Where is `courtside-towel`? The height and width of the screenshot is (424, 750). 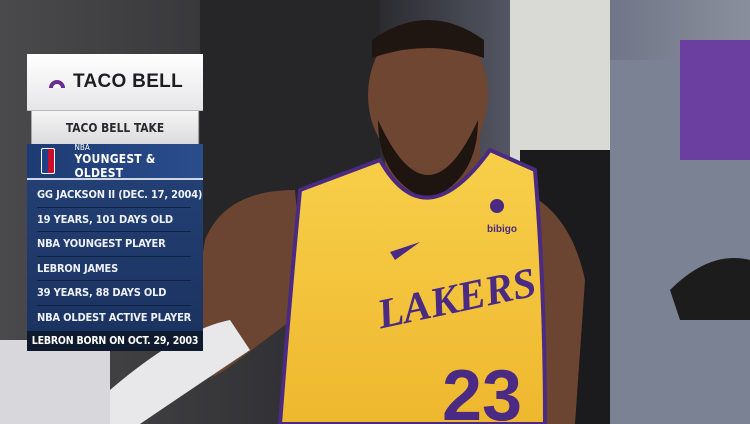
courtside-towel is located at coordinates (55, 382).